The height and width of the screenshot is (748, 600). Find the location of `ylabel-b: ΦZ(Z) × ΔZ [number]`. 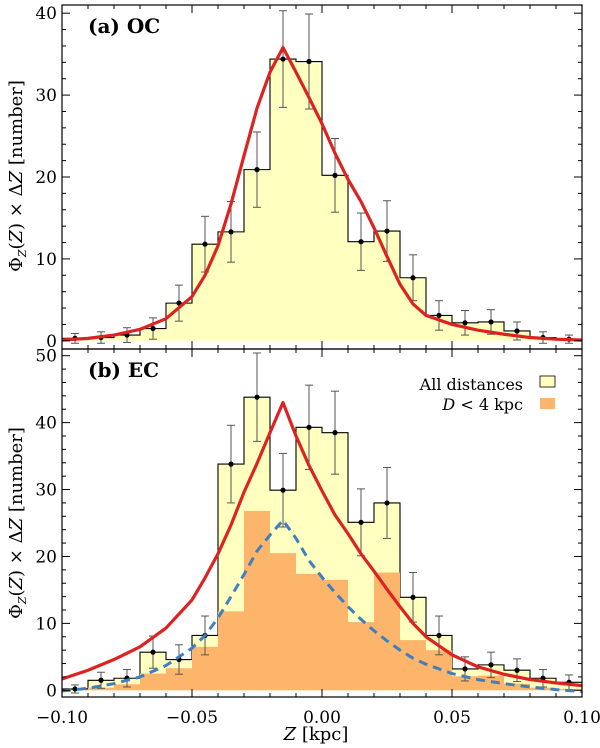

ylabel-b: ΦZ(Z) × ΔZ [number] is located at coordinates (17, 523).